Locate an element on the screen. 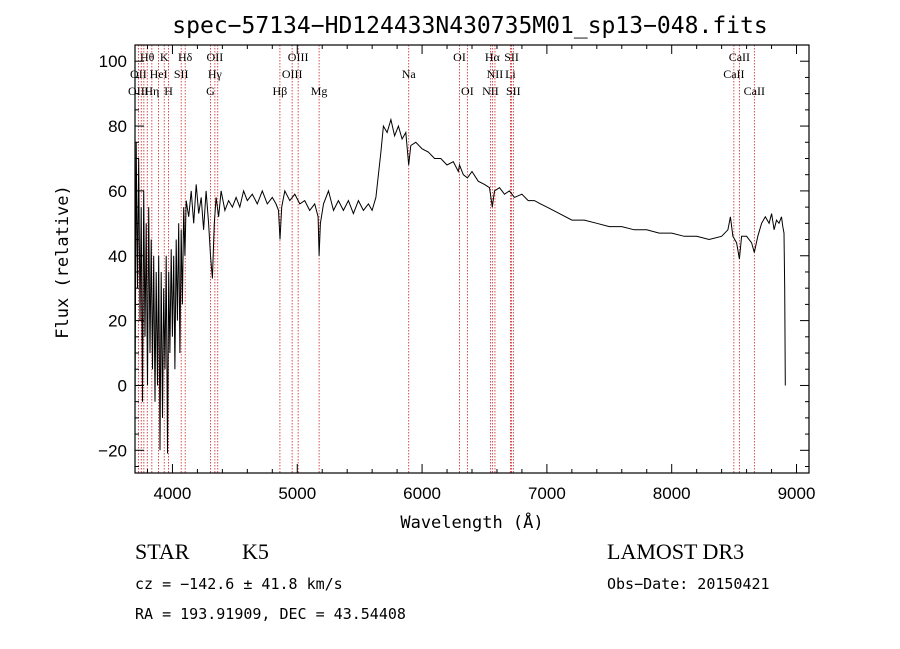  line-id-label: G is located at coordinates (210, 91).